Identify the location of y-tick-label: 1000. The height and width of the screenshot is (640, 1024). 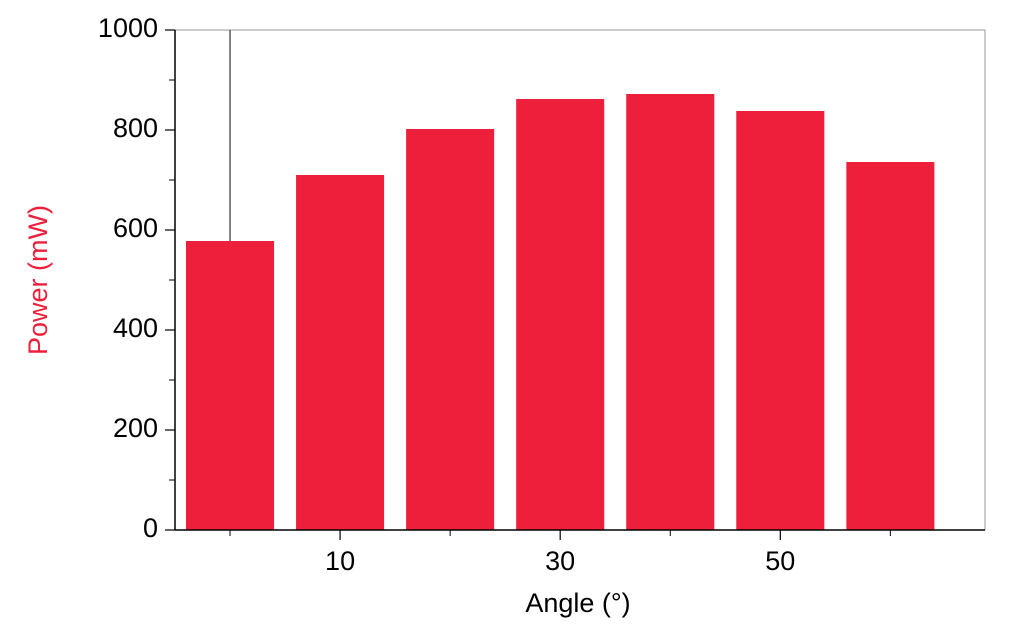
(128, 28).